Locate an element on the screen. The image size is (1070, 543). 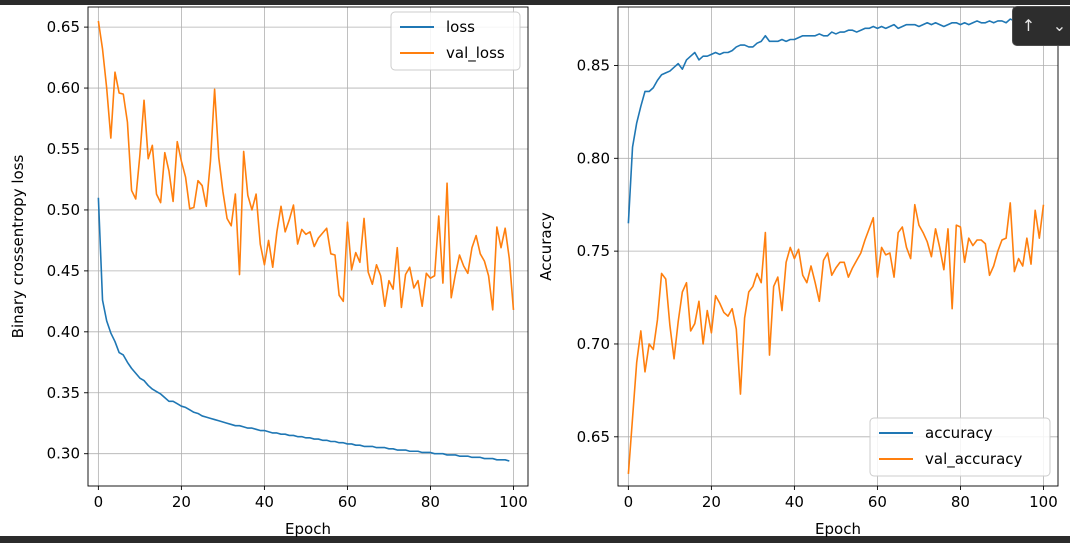
y-tick-label: 0.45 is located at coordinates (63, 271).